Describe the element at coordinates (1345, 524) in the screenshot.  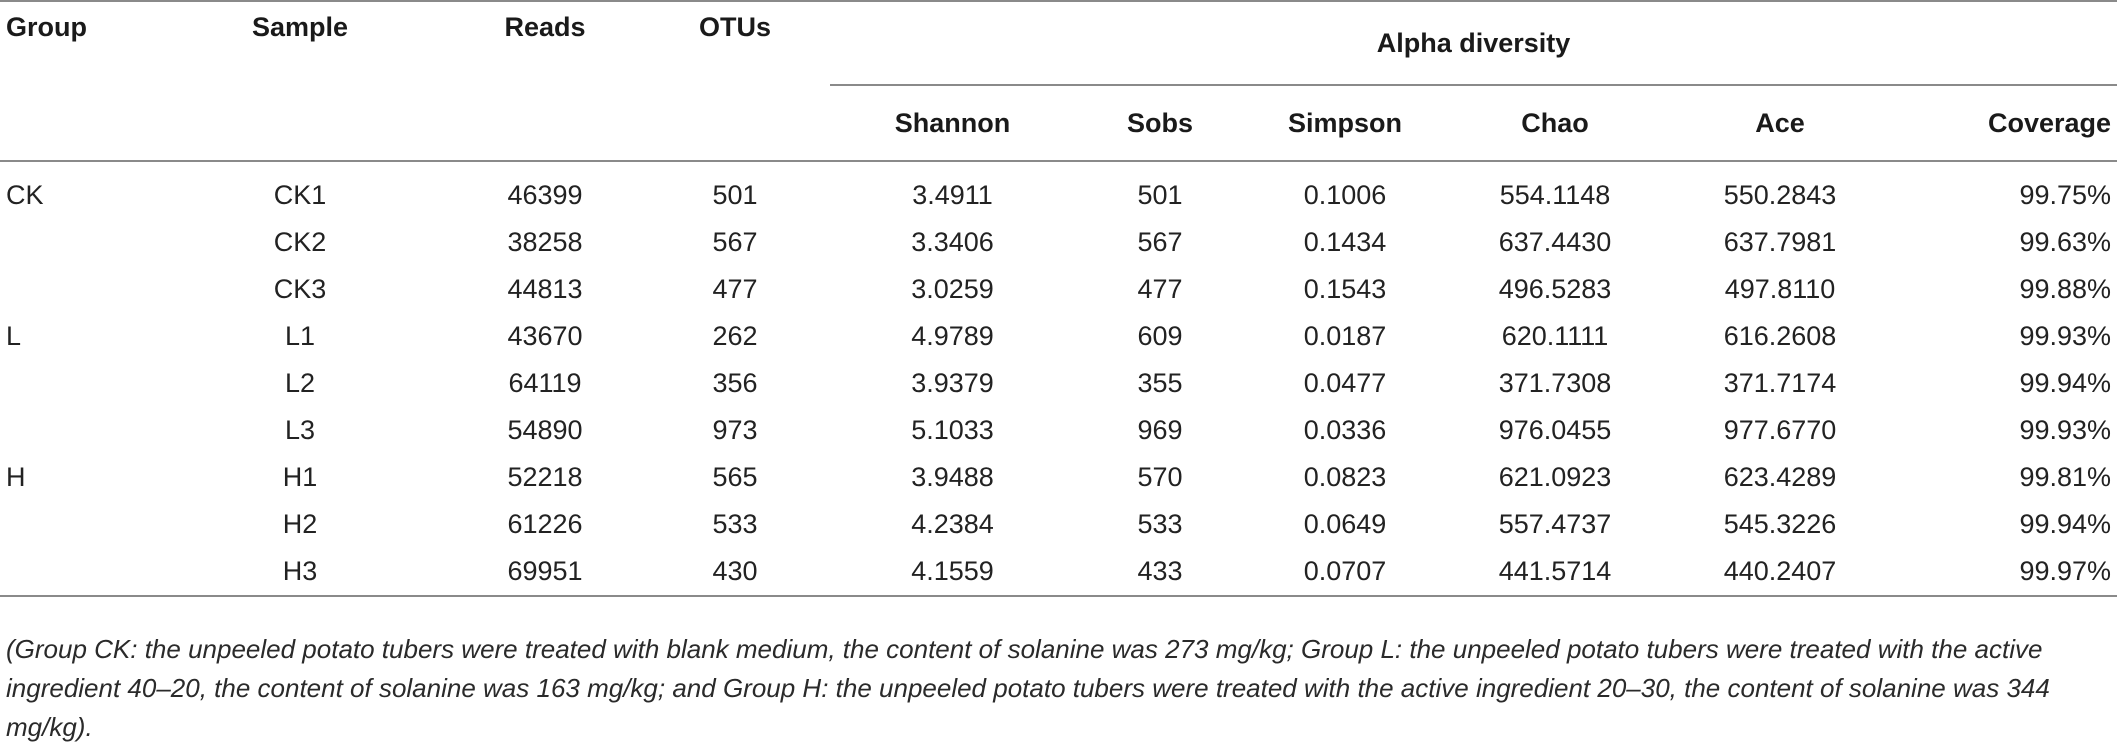
I see `cell-simpson: 0.0649` at that location.